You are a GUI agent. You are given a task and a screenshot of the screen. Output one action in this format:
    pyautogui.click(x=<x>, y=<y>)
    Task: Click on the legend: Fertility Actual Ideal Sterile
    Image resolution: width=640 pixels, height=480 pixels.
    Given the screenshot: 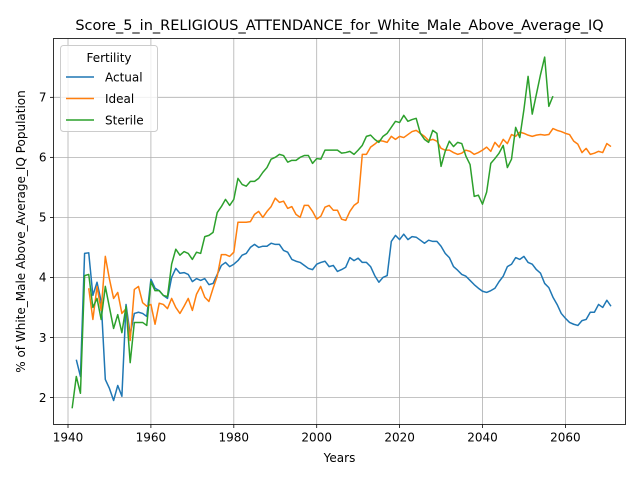 What is the action you would take?
    pyautogui.click(x=109, y=88)
    